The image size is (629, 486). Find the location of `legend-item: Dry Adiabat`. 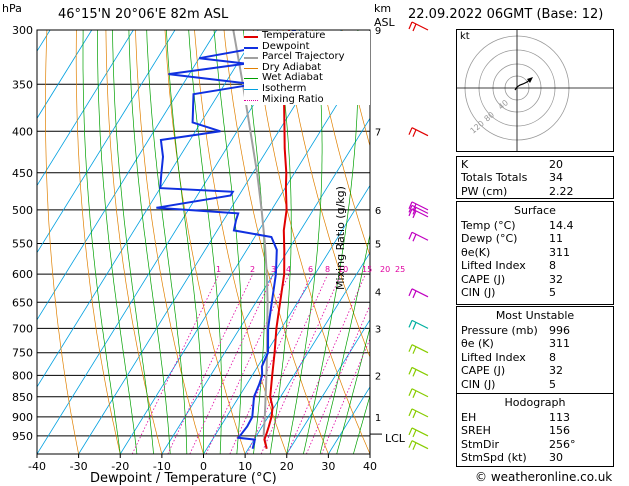

legend-item: Dry Adiabat is located at coordinates (307, 68).